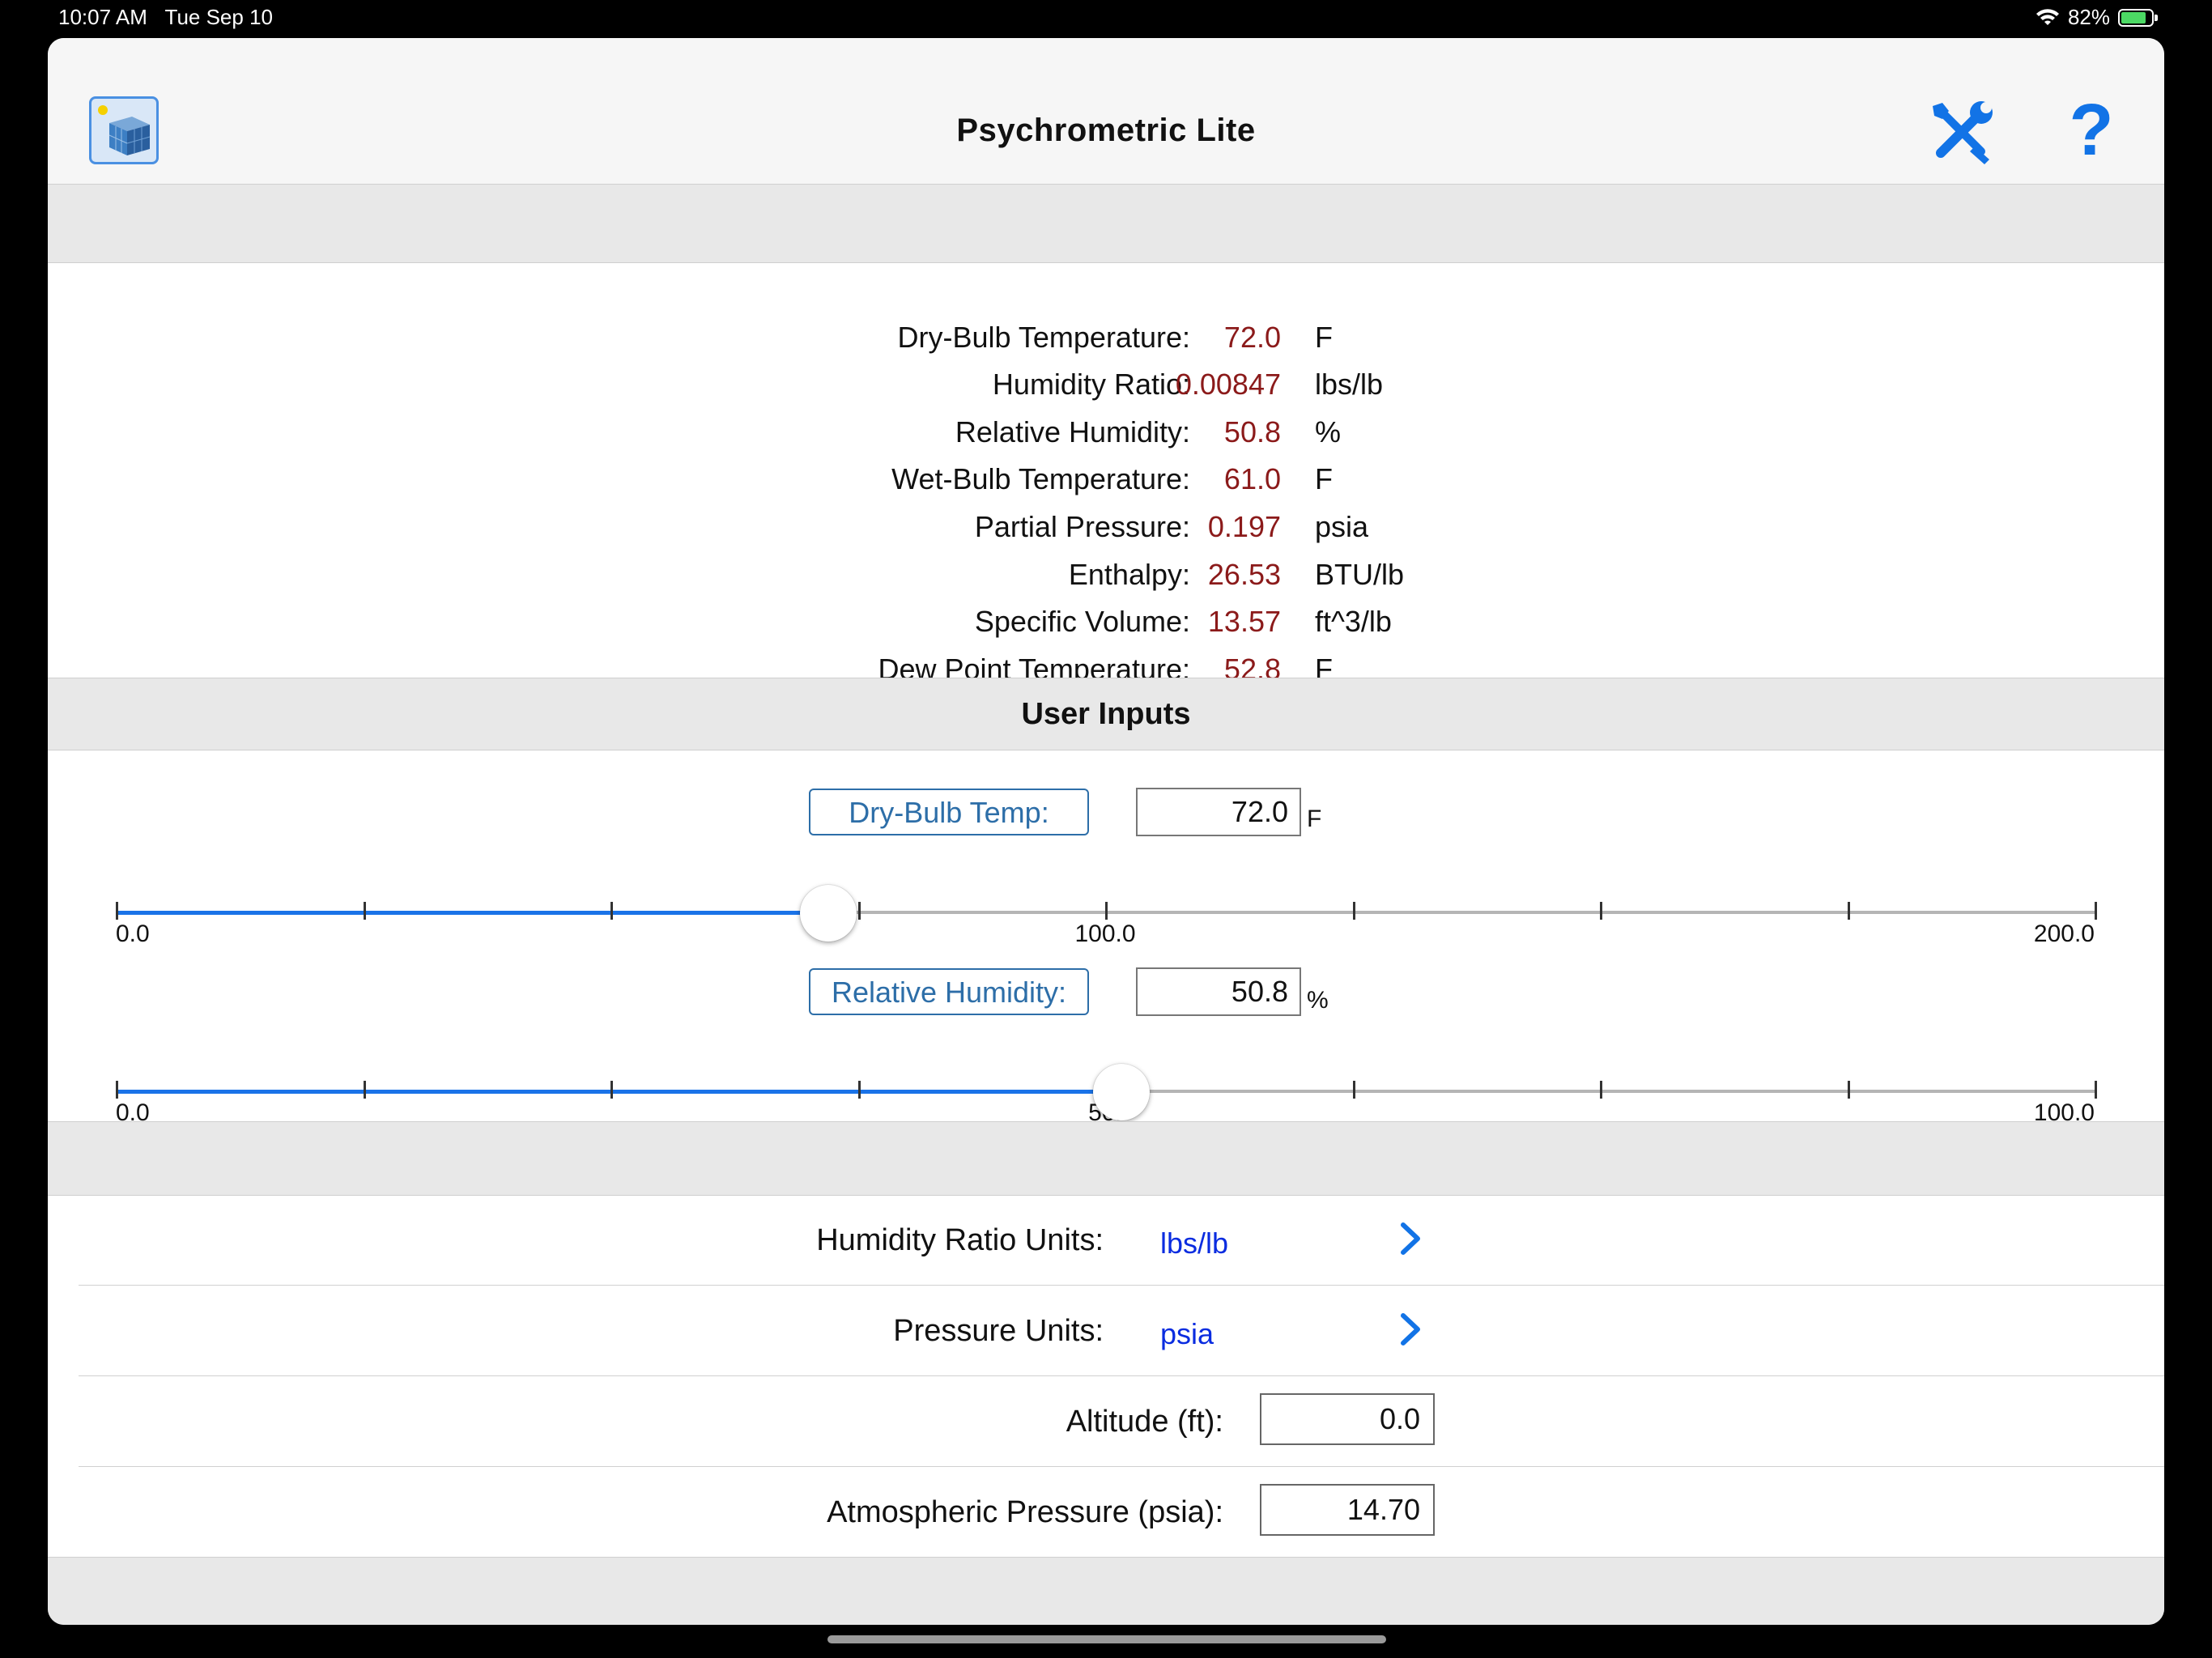 The image size is (2212, 1658). Describe the element at coordinates (1252, 337) in the screenshot. I see `result-value: 72.0` at that location.